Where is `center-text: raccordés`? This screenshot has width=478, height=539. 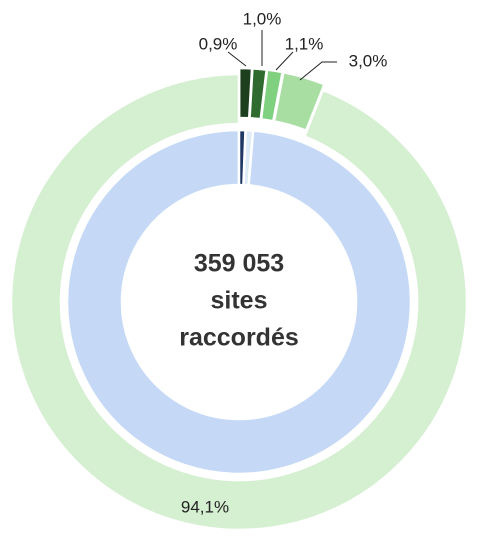
center-text: raccordés is located at coordinates (239, 338).